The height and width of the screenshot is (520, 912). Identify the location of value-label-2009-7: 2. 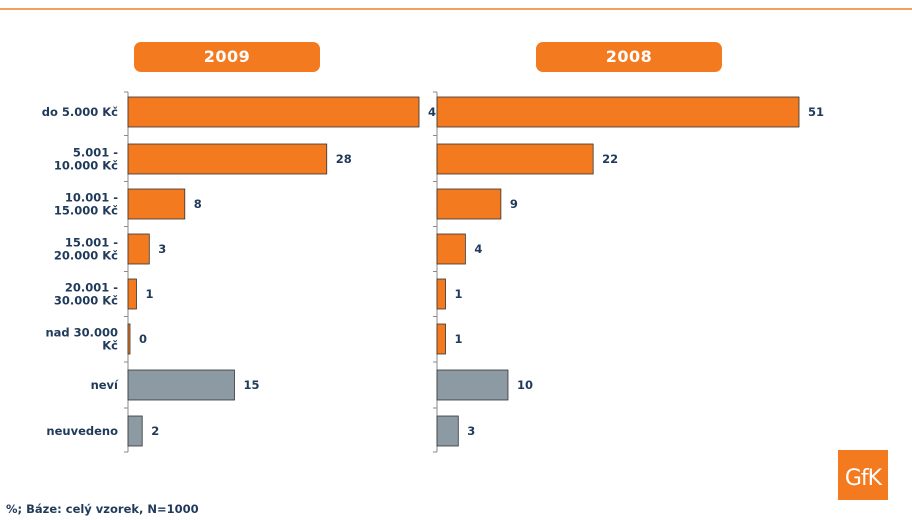
(155, 431).